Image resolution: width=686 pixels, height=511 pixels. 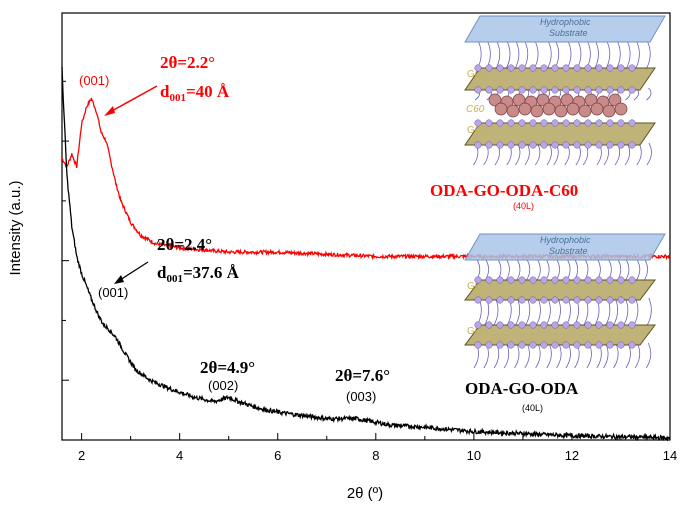 I want to click on oda-peak-3-label: (003), so click(x=361, y=396).